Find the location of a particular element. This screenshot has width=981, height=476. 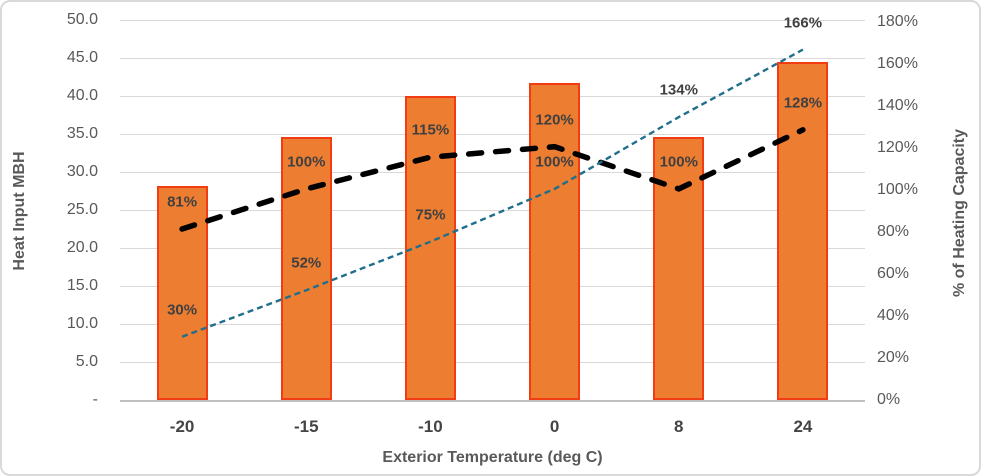

capacity-percent-blue-dotted-label: 30% is located at coordinates (182, 310).